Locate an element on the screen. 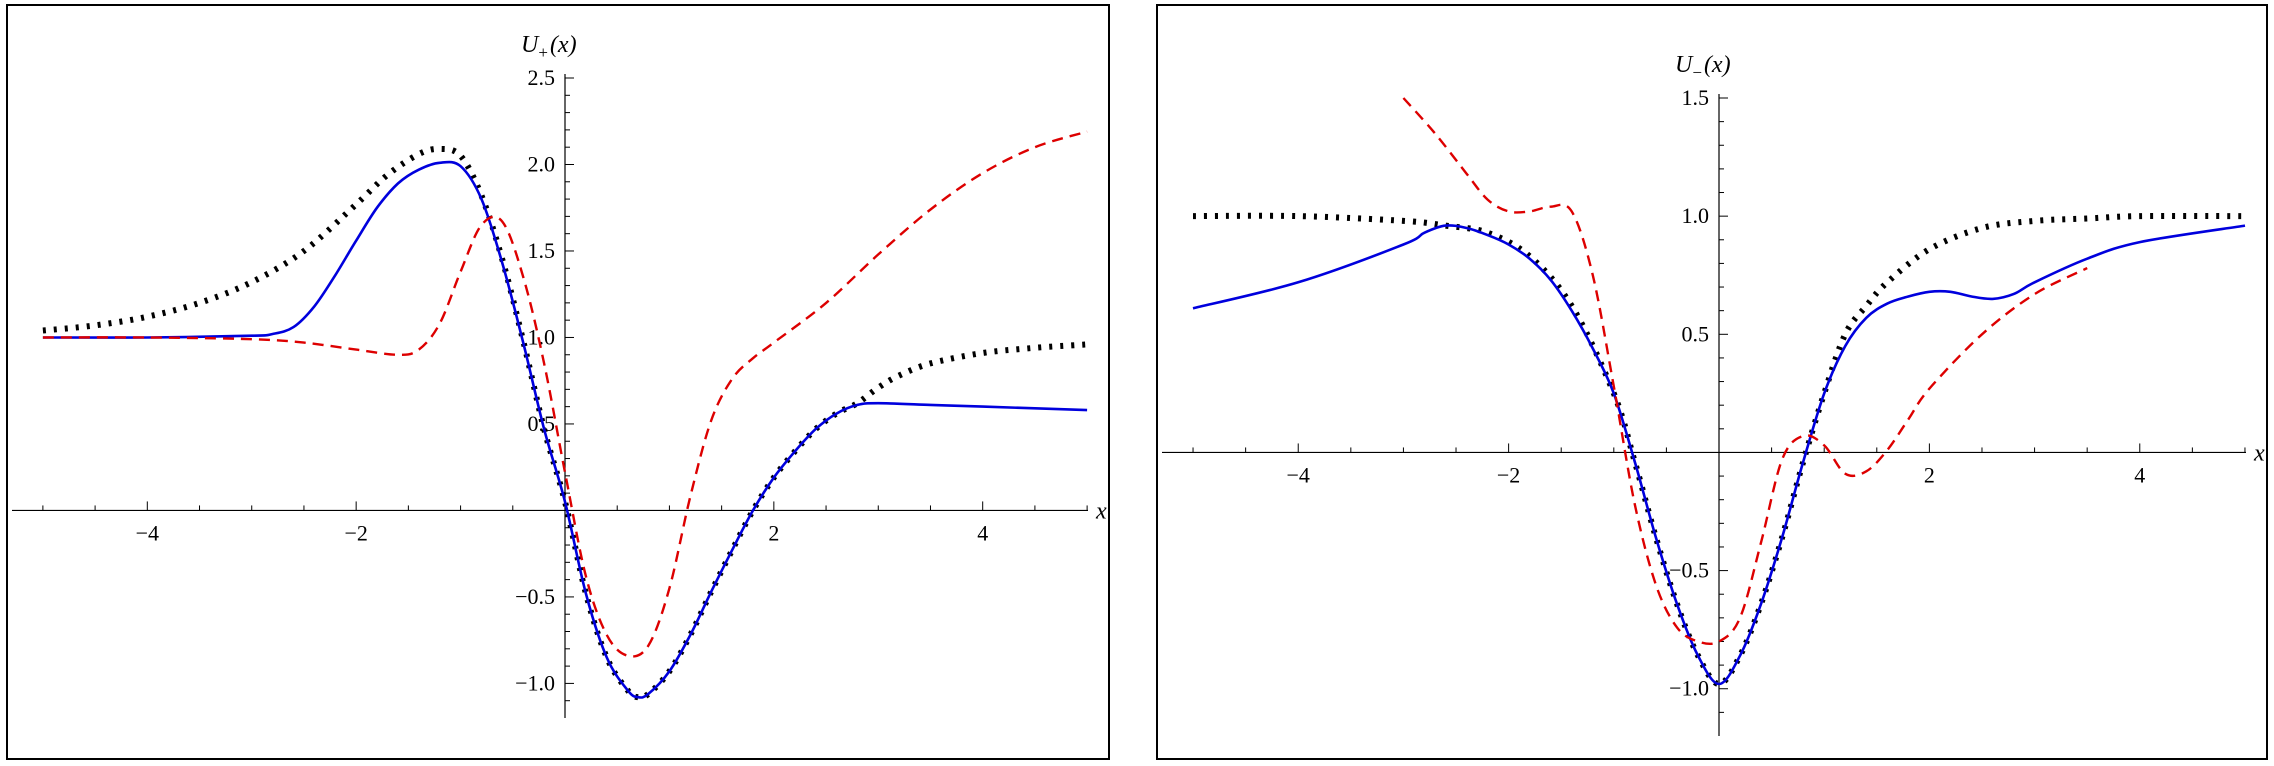 The image size is (2274, 766). y-tick-label: 2.5 is located at coordinates (542, 77).